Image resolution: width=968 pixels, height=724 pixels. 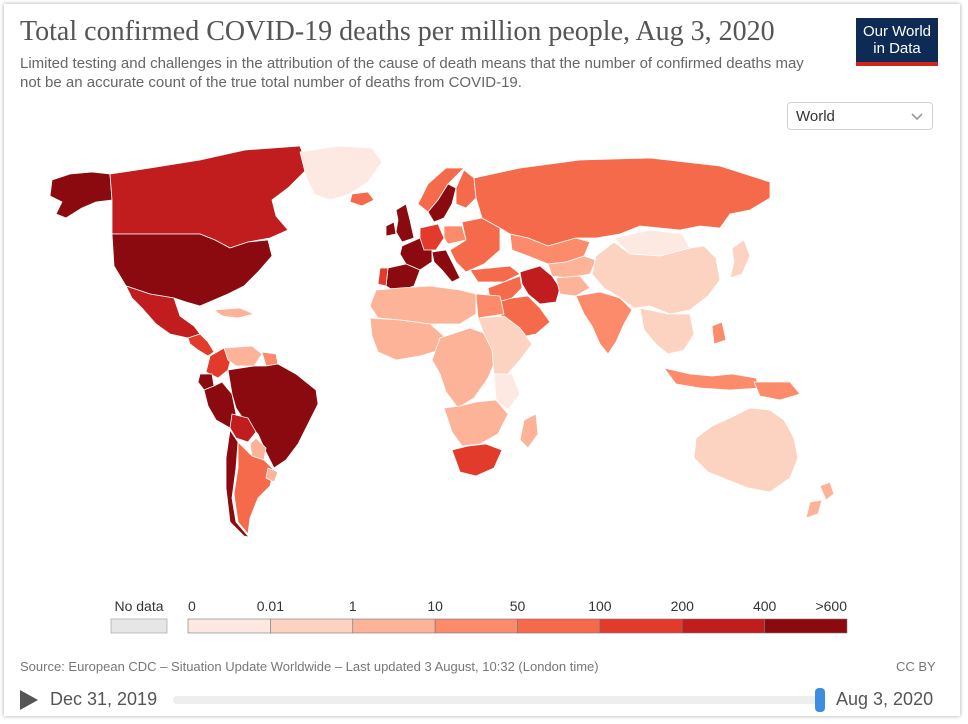 What do you see at coordinates (917, 117) in the screenshot?
I see `chevron-down-icon` at bounding box center [917, 117].